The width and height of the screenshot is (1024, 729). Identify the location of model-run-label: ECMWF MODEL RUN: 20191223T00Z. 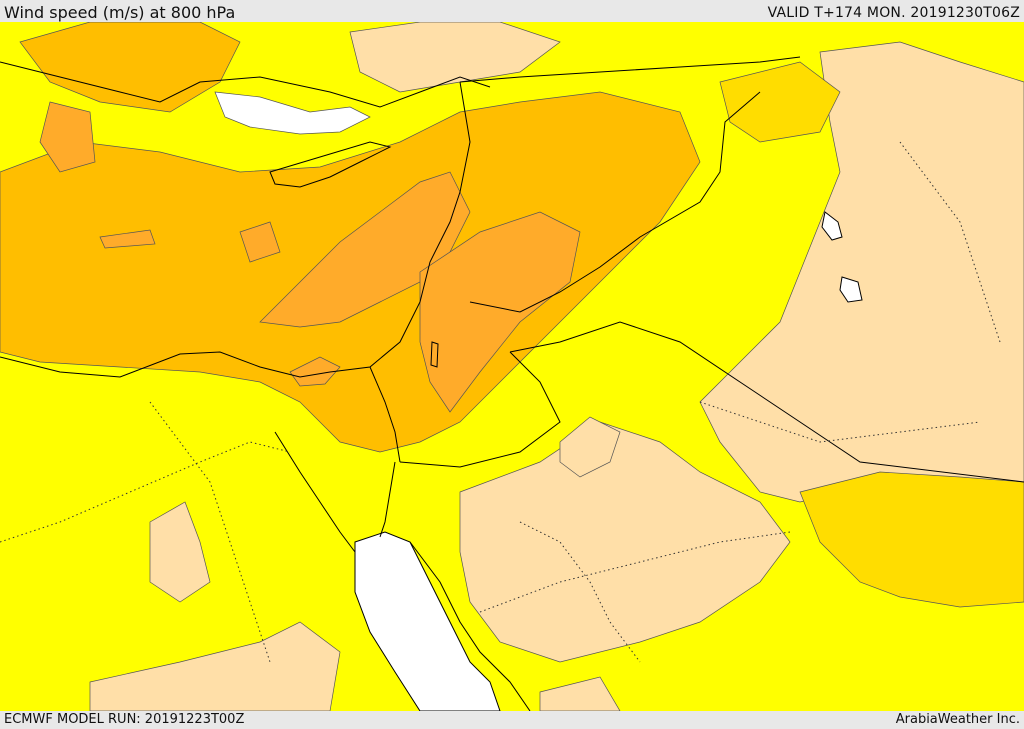
(124, 719).